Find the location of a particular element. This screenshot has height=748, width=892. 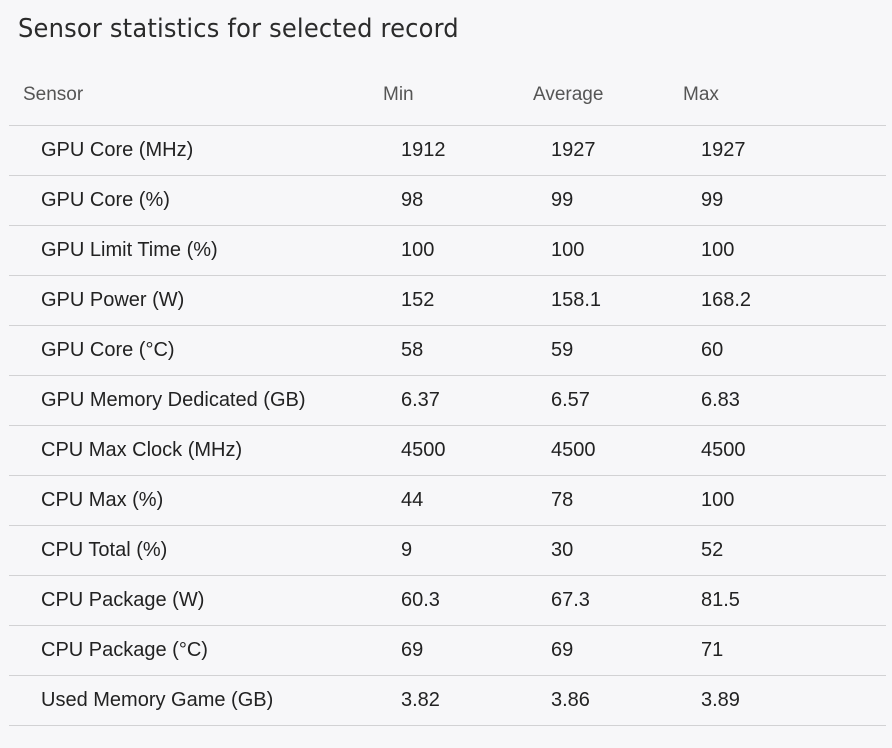

column-header-sensor: Sensor is located at coordinates (53, 94).